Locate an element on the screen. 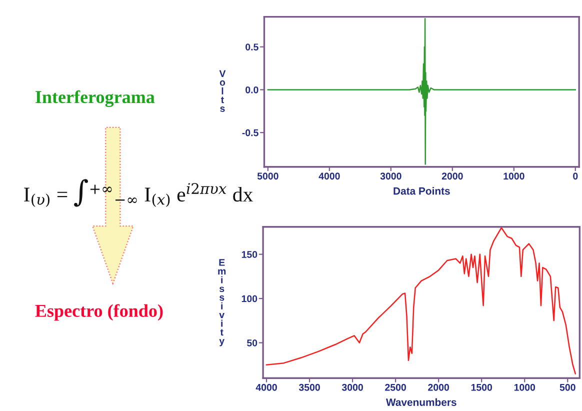 The height and width of the screenshot is (411, 582). text: Interferograma is located at coordinates (95, 98).